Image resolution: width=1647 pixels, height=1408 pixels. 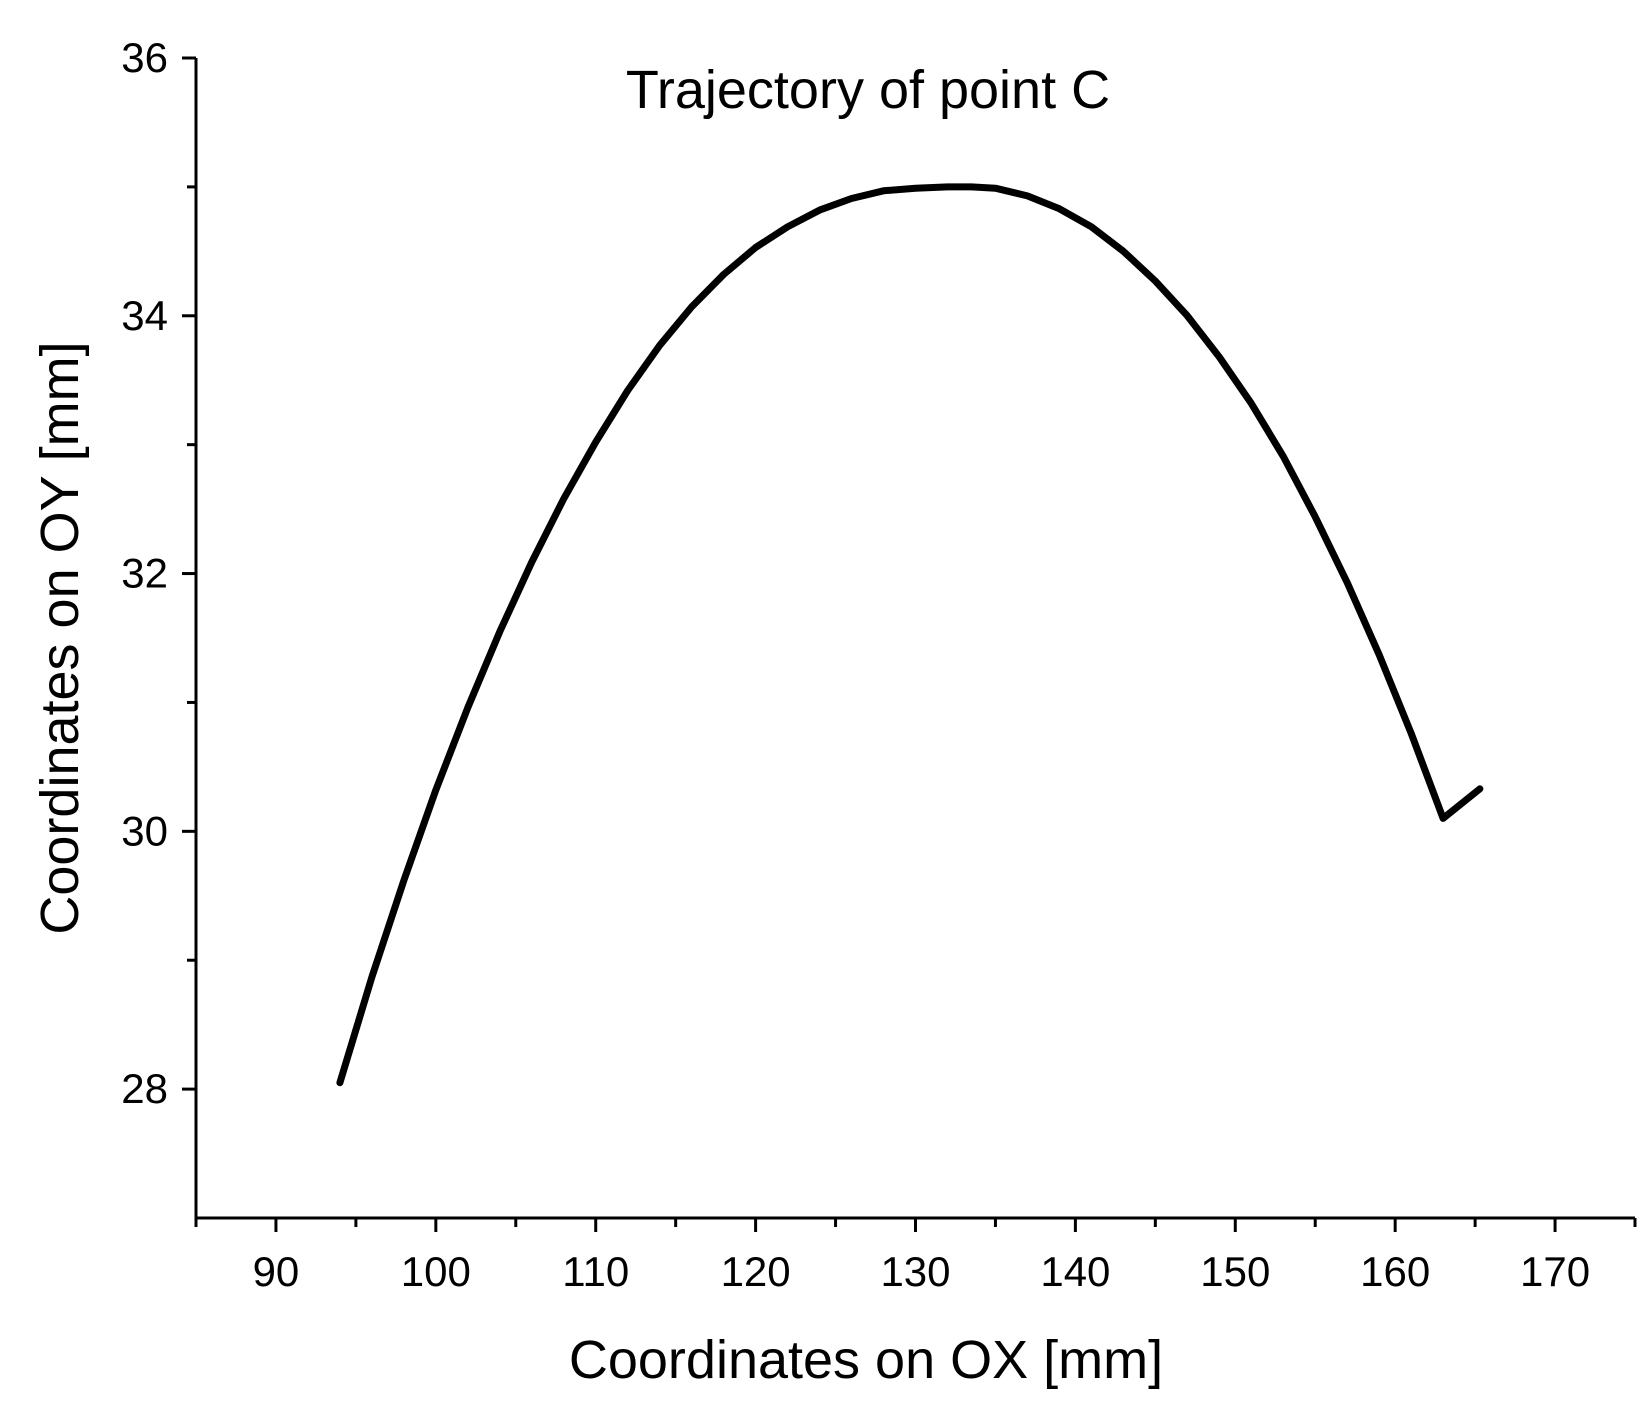 I want to click on y-tick-label: 36, so click(x=144, y=57).